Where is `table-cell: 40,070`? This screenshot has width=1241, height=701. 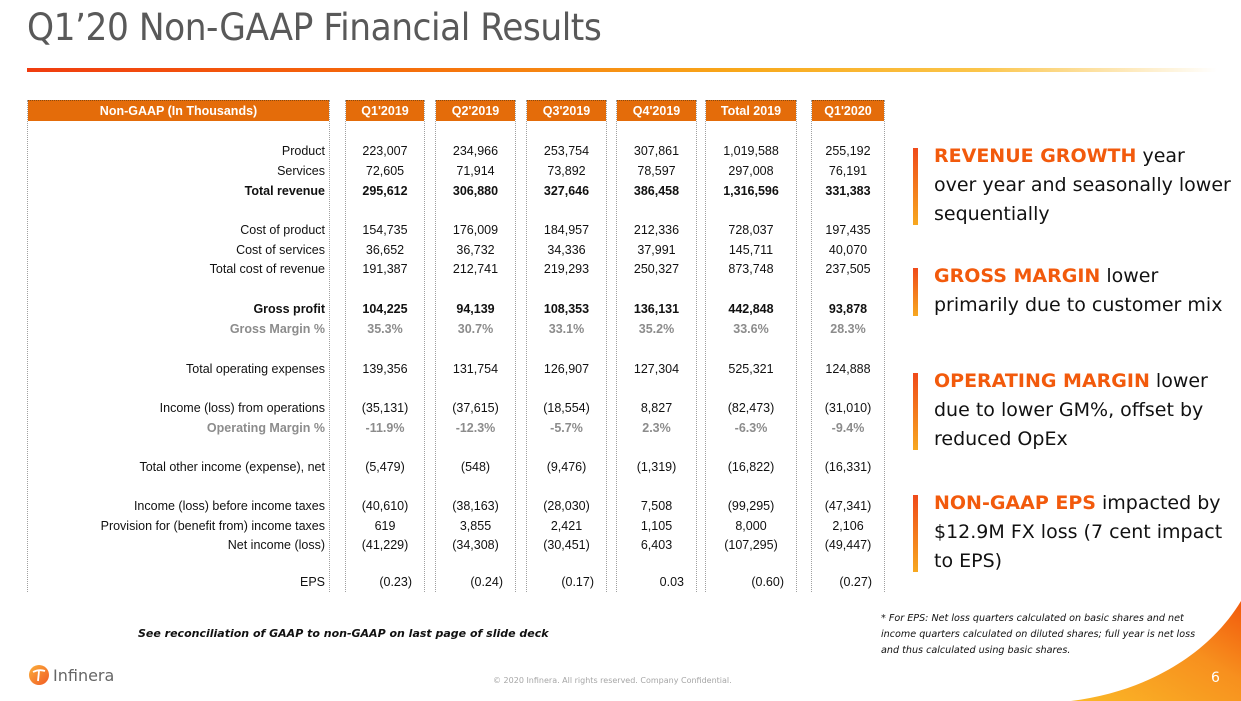
table-cell: 40,070 is located at coordinates (848, 250).